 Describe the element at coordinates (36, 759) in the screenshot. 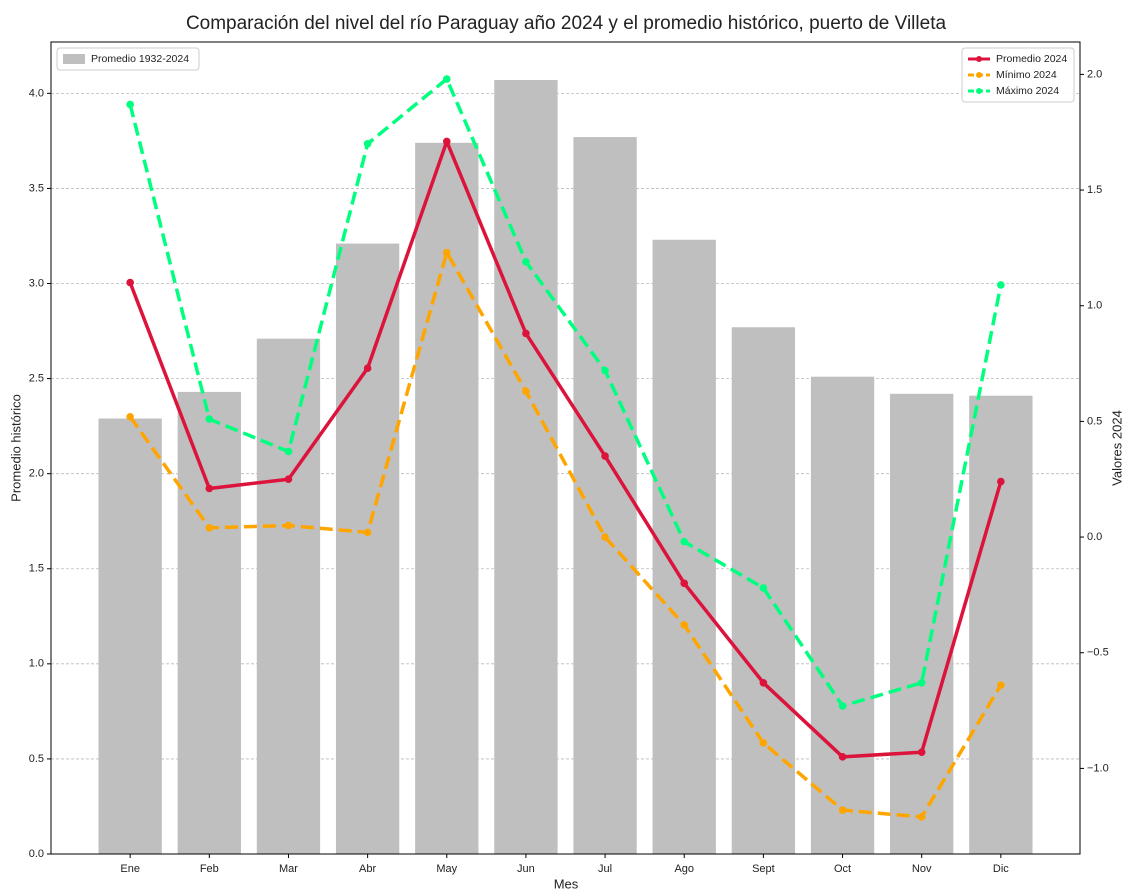

I see `y-tick-label: 0.5` at that location.